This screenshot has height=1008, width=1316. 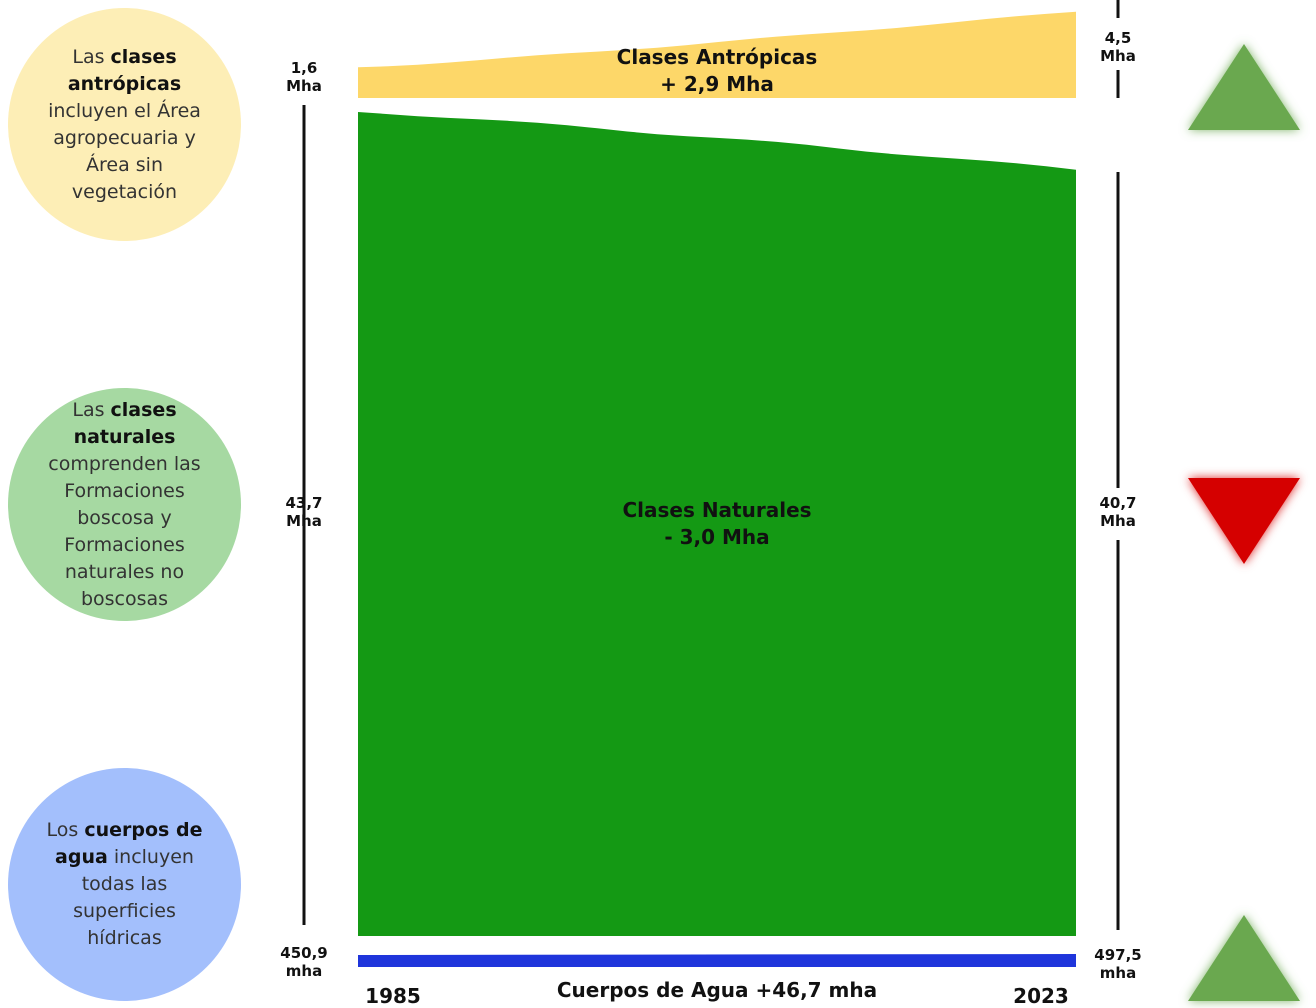 I want to click on note-naturales-pre: Las, so click(x=91, y=409).